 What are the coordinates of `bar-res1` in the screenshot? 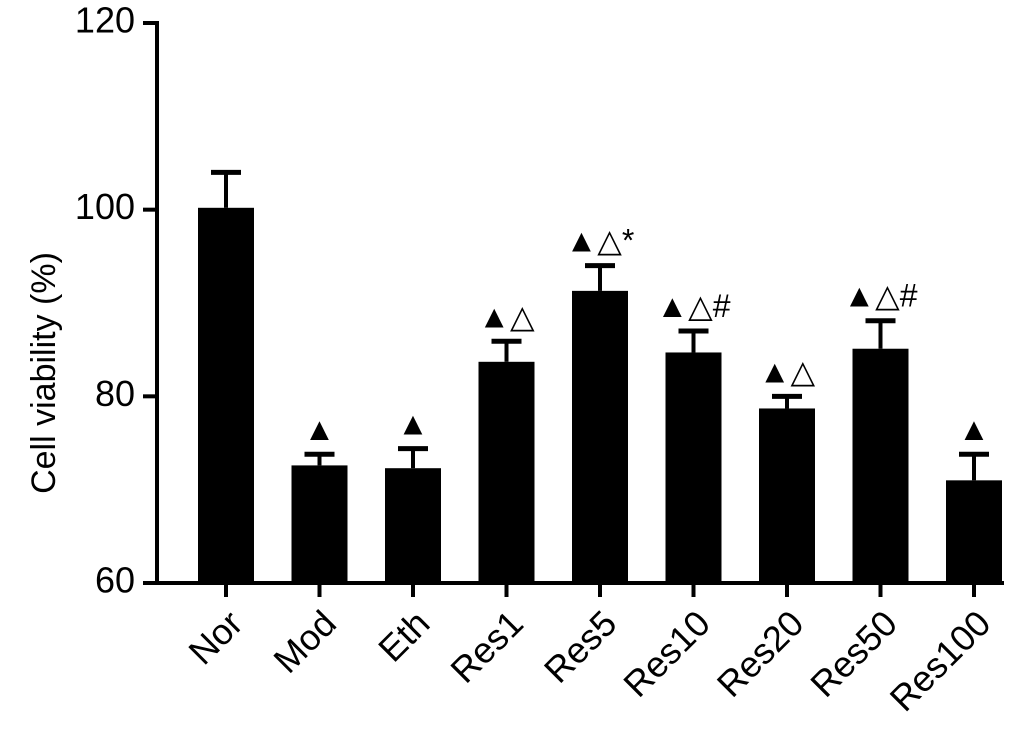 It's located at (506, 472).